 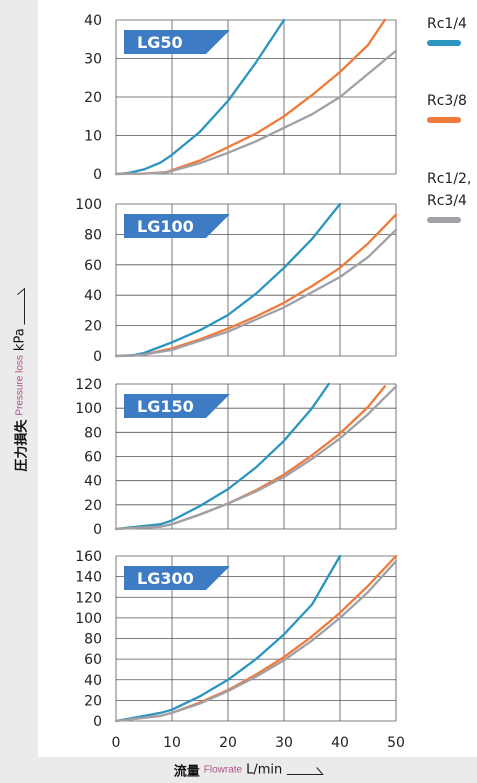 I want to click on x-axis-label: 流量 Flowrate L/min, so click(x=250, y=770).